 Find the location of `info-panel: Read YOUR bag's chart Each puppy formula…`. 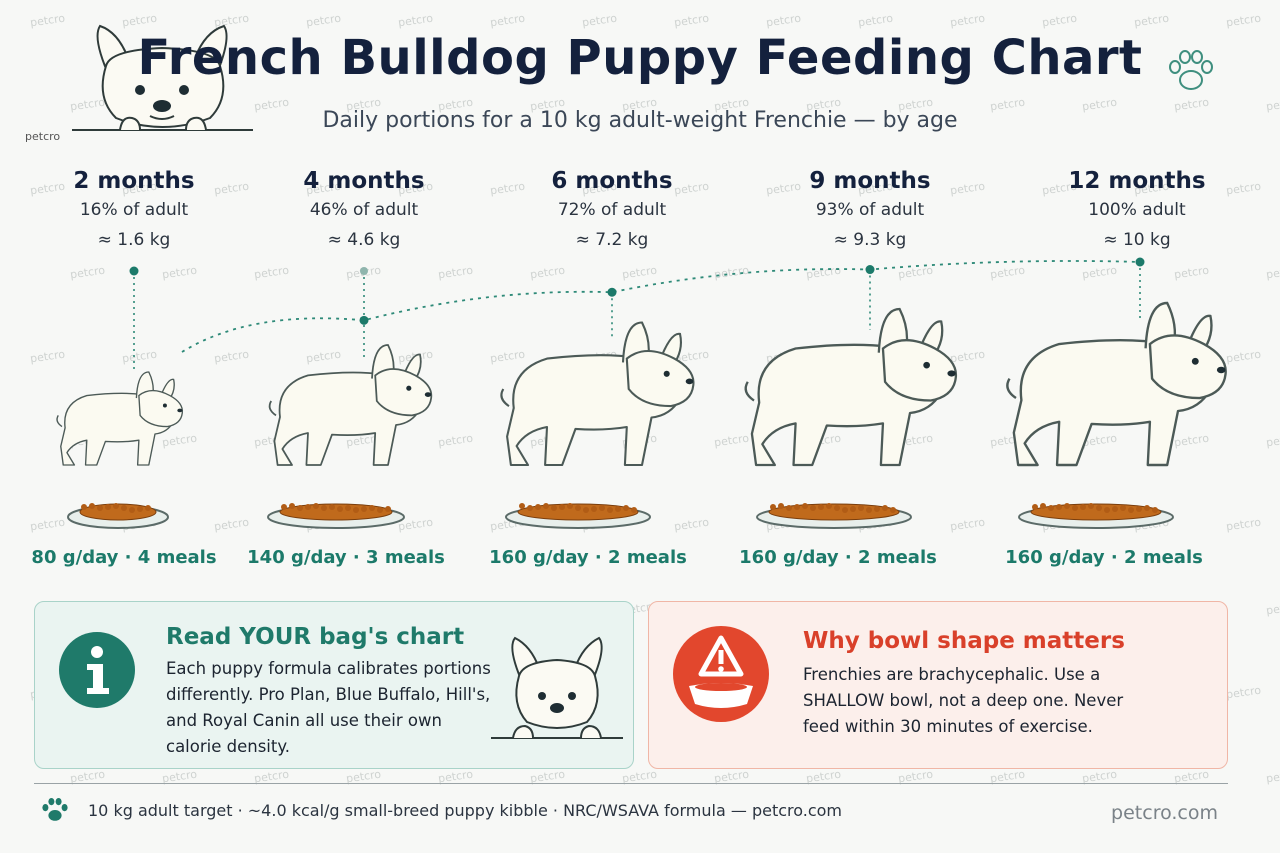

info-panel: Read YOUR bag's chart Each puppy formula… is located at coordinates (334, 685).